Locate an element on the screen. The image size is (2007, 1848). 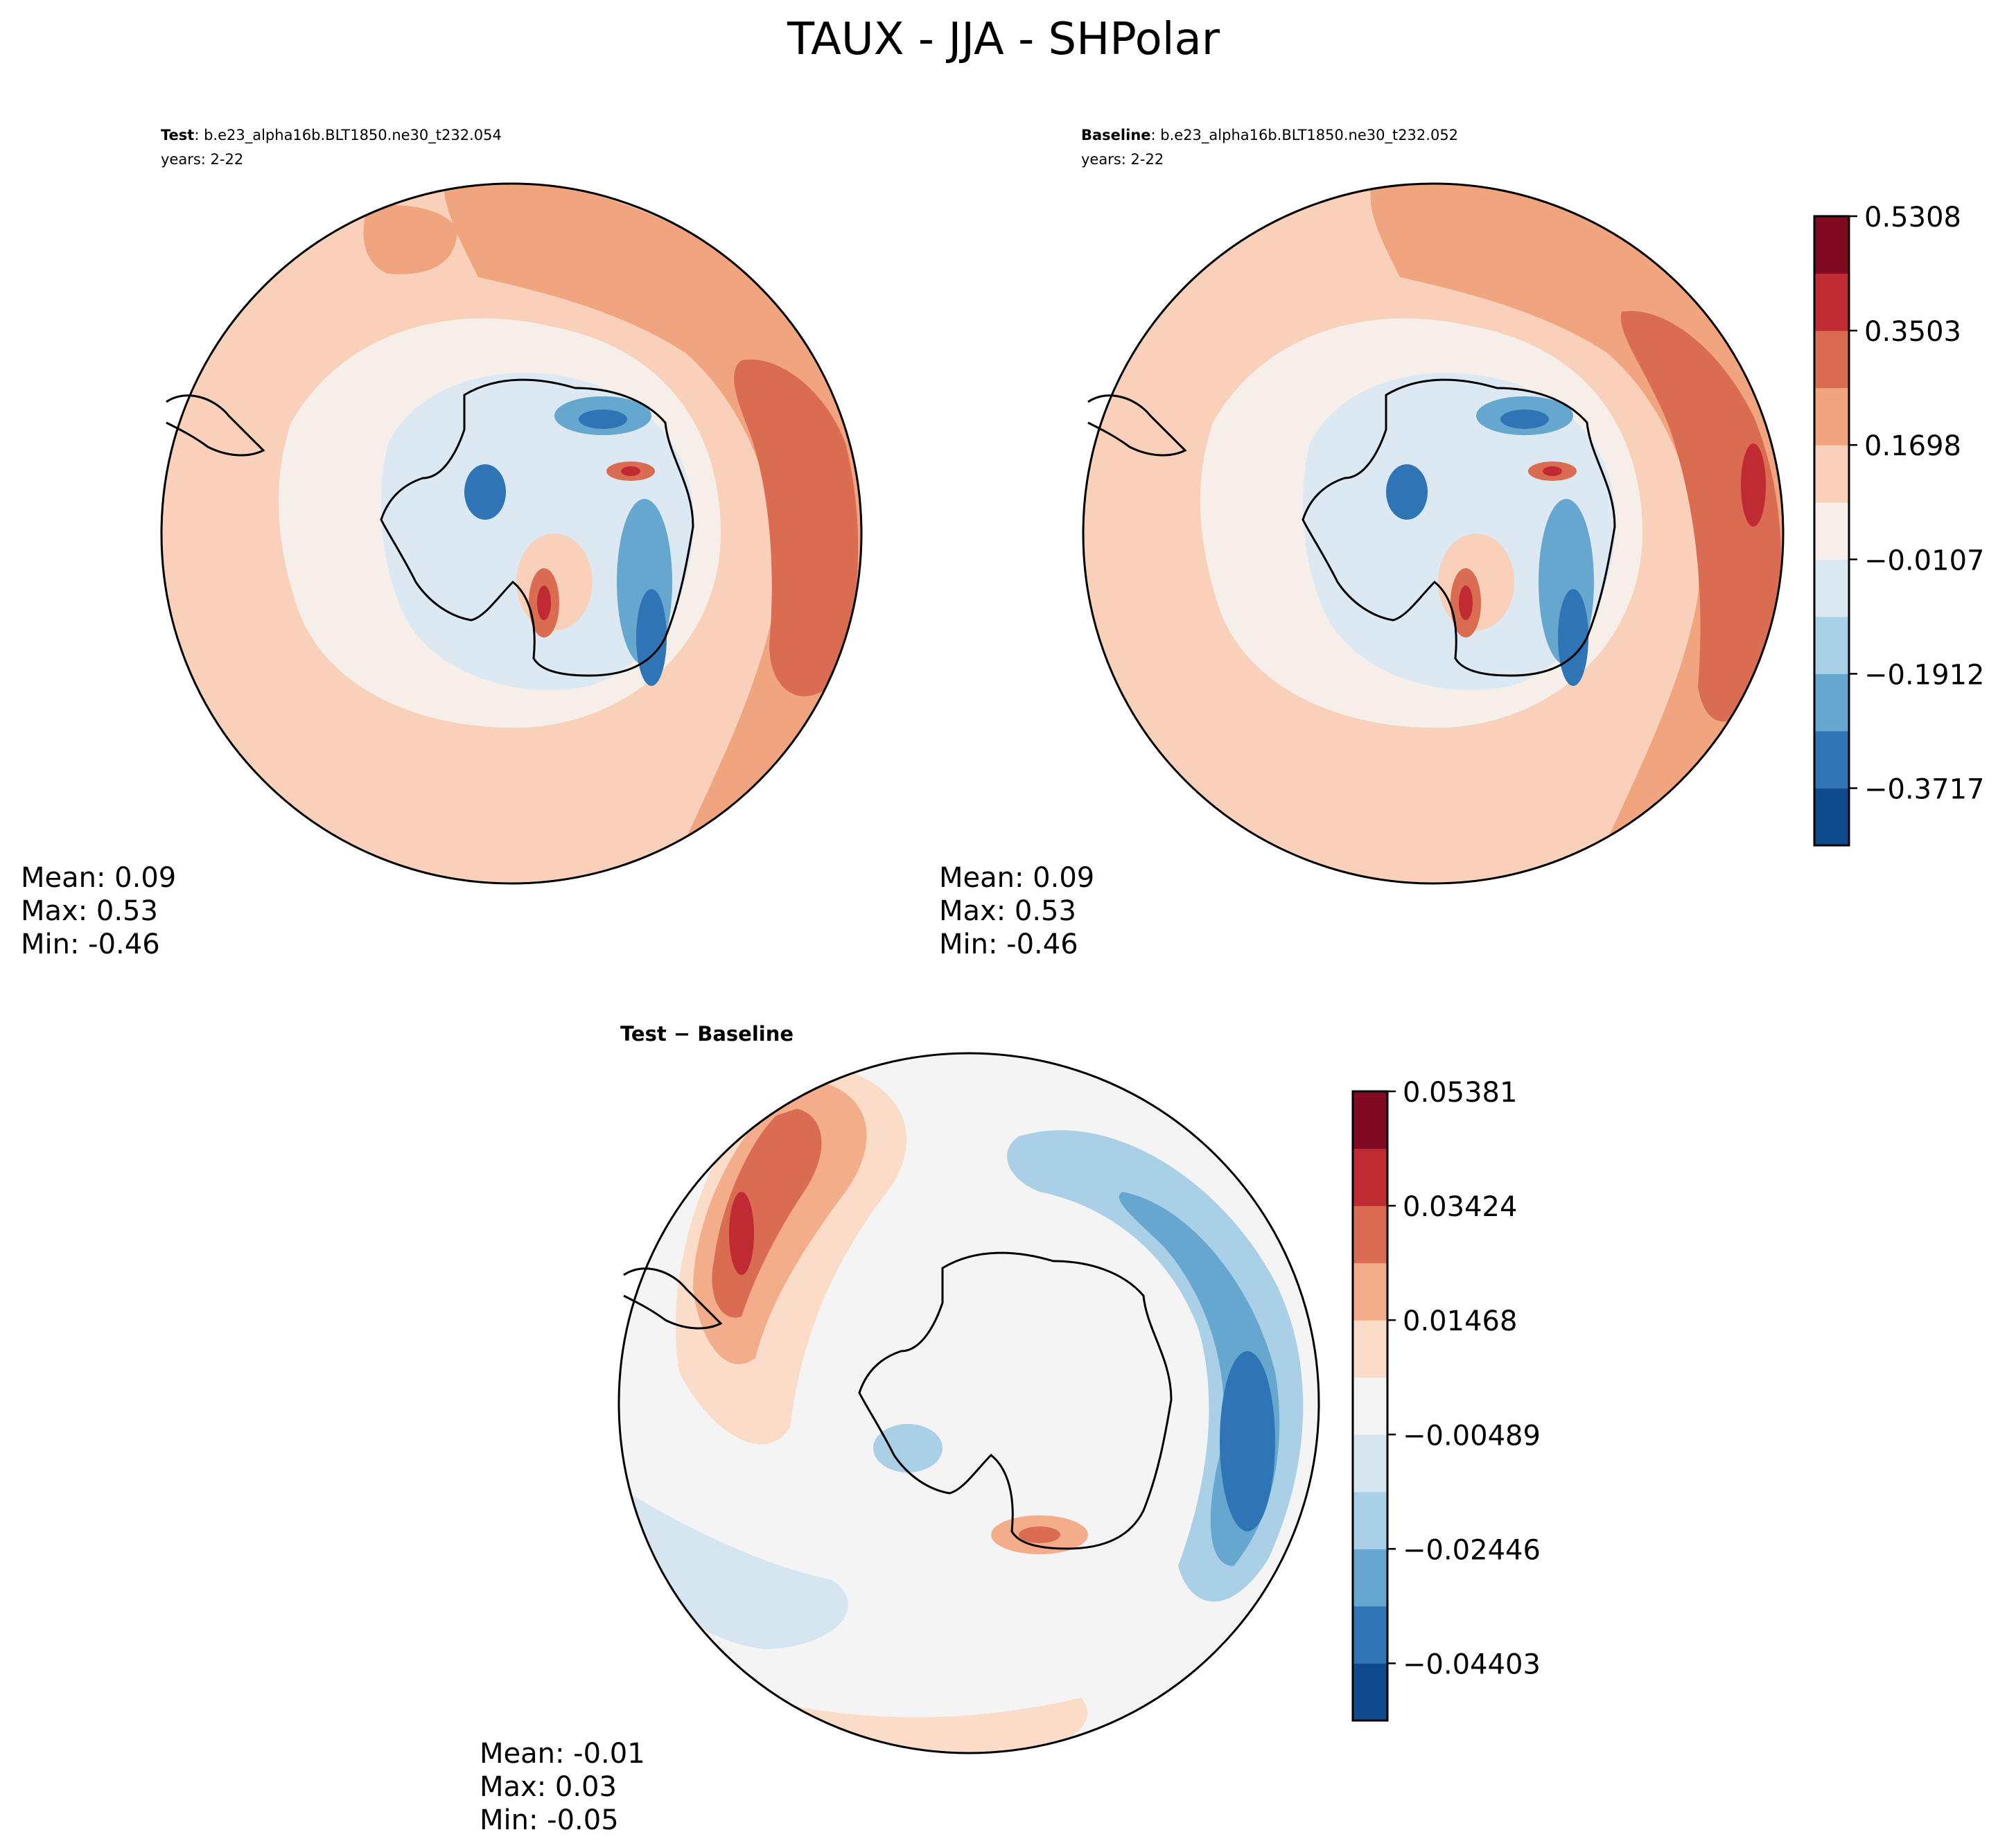
test-stat-min: Min: -0.46 is located at coordinates (90, 944).